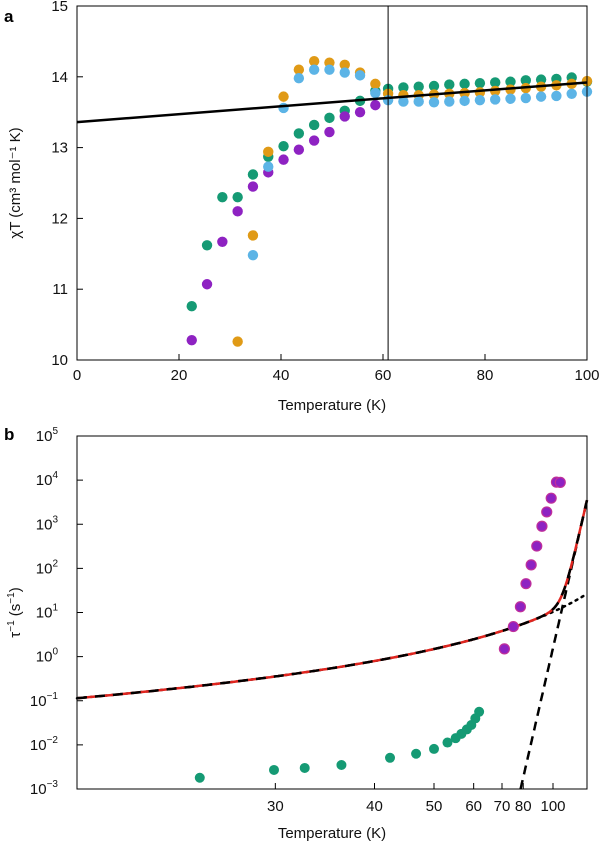 Image resolution: width=600 pixels, height=845 pixels. I want to click on panel-b-y-tick-exp: 1, so click(55, 608).